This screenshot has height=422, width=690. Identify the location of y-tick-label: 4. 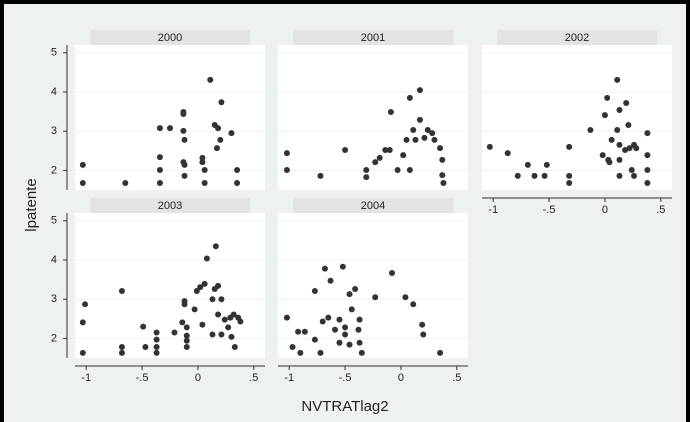
(54, 92).